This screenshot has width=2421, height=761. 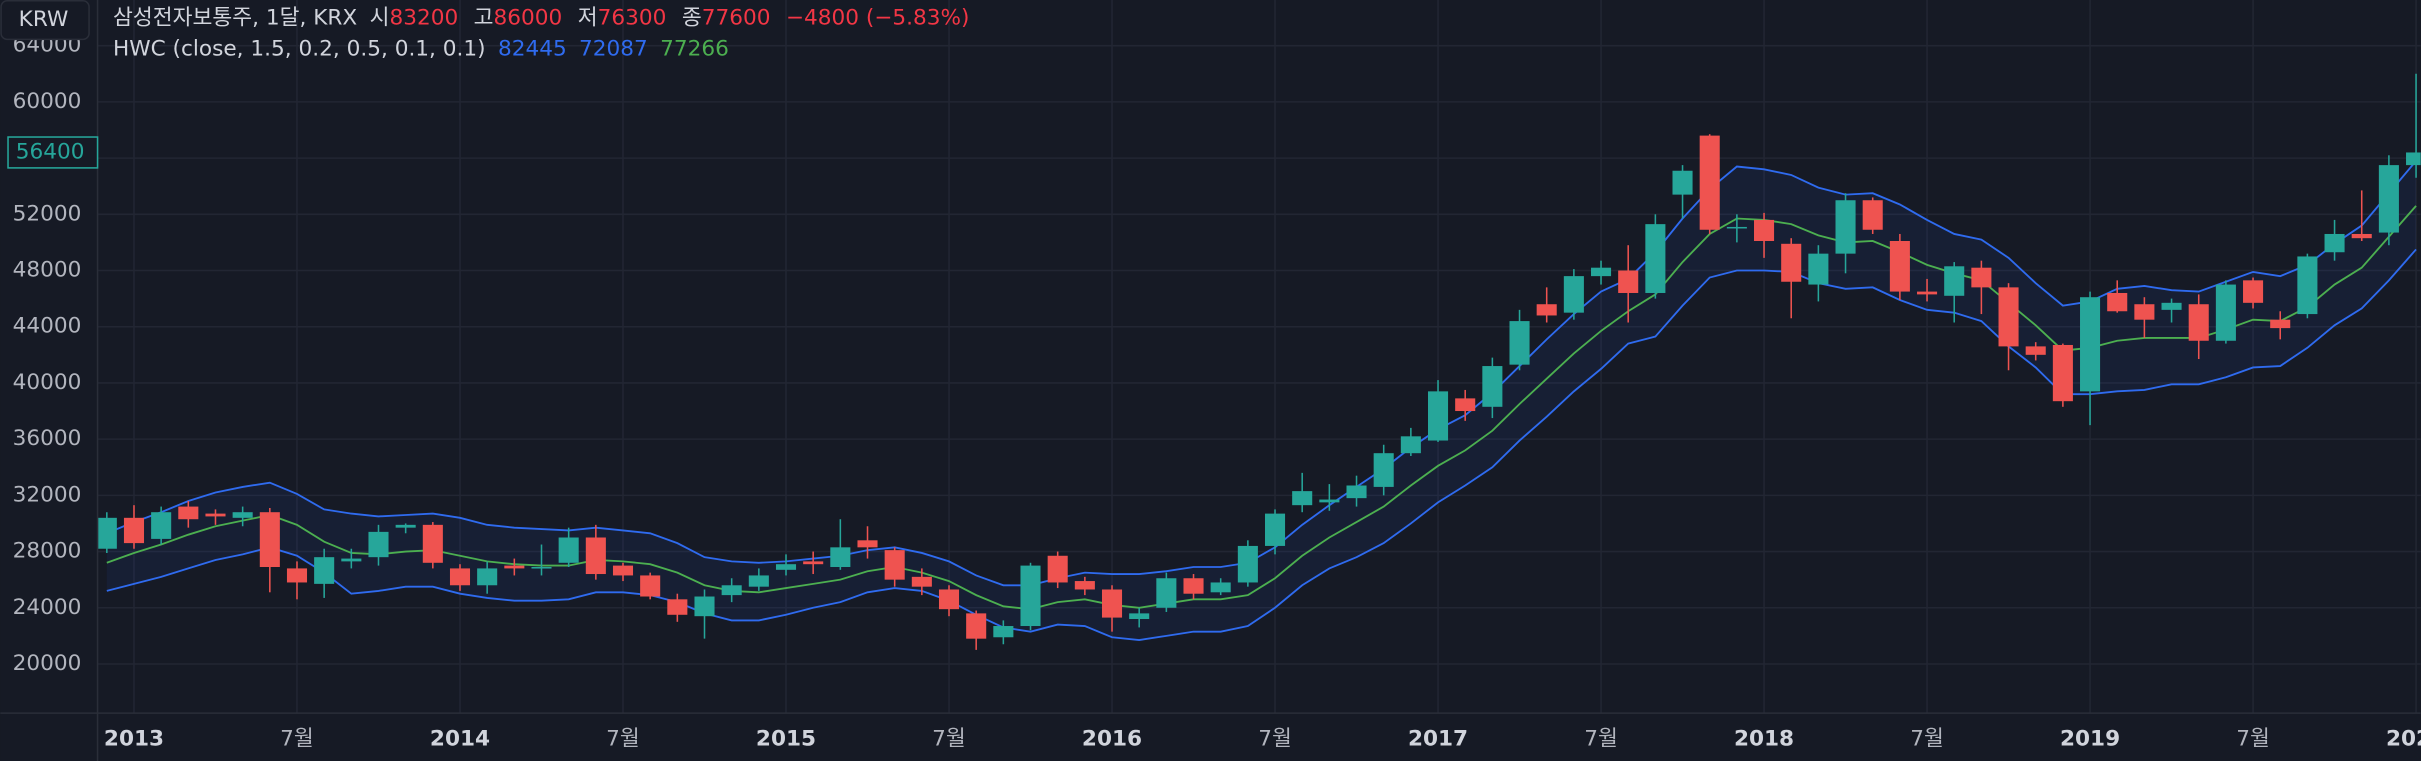 What do you see at coordinates (47, 551) in the screenshot?
I see `y-tick-label: 28000` at bounding box center [47, 551].